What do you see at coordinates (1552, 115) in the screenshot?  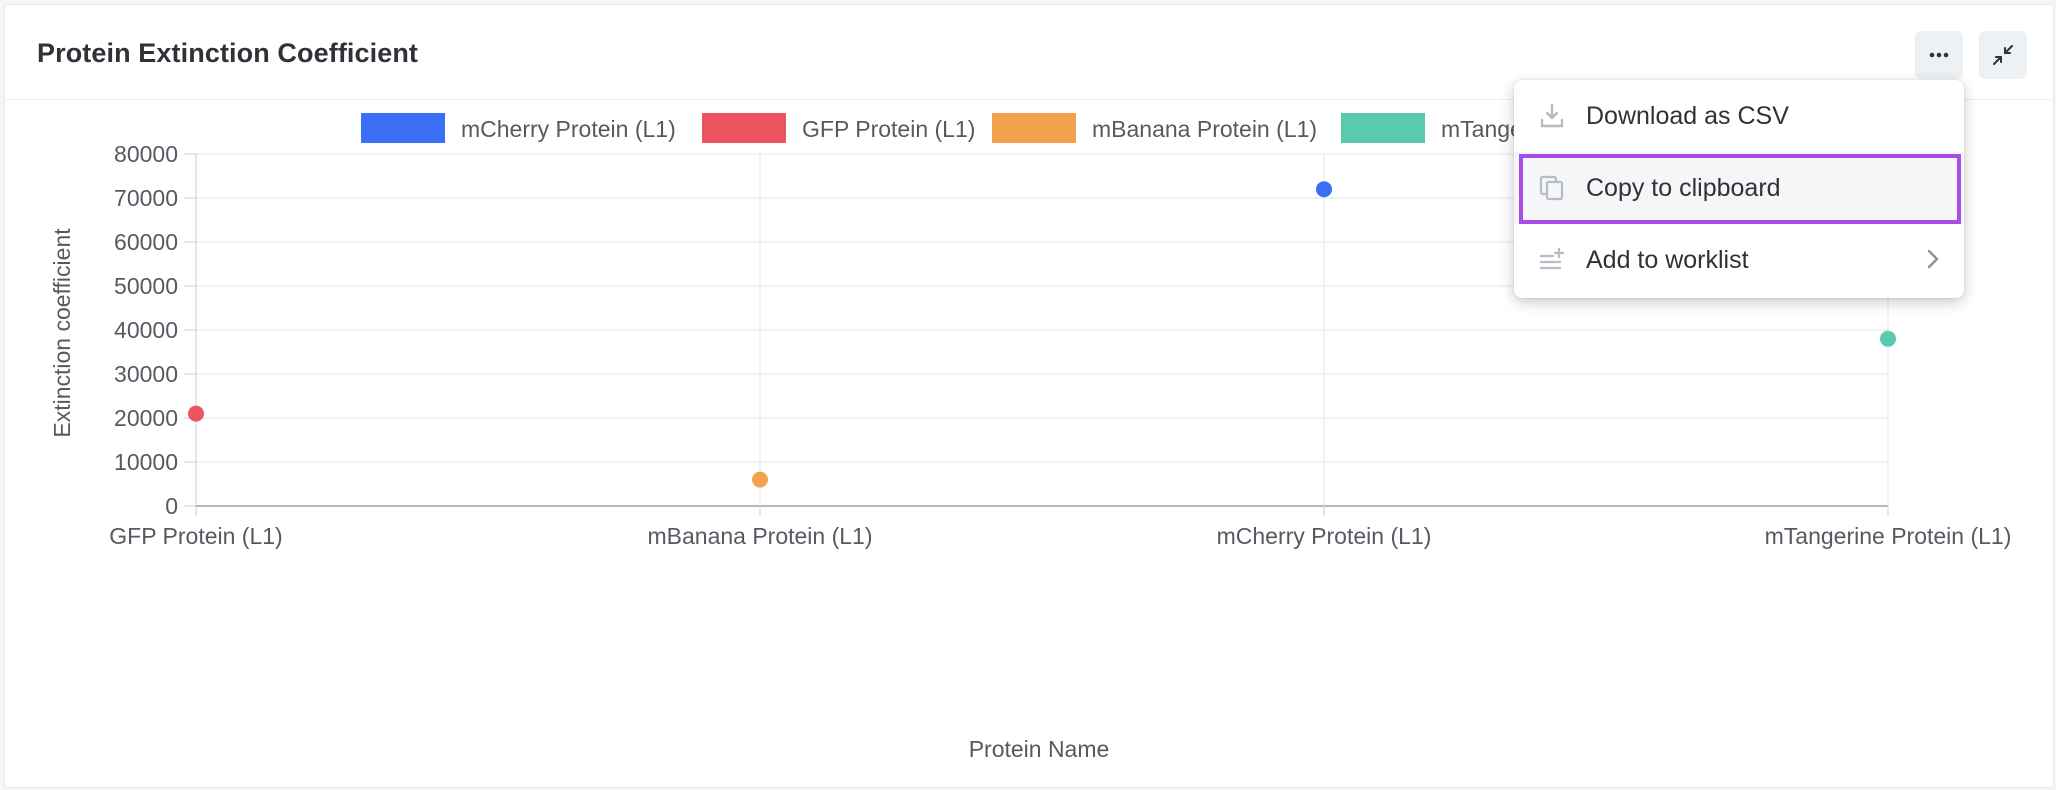 I see `download-icon` at bounding box center [1552, 115].